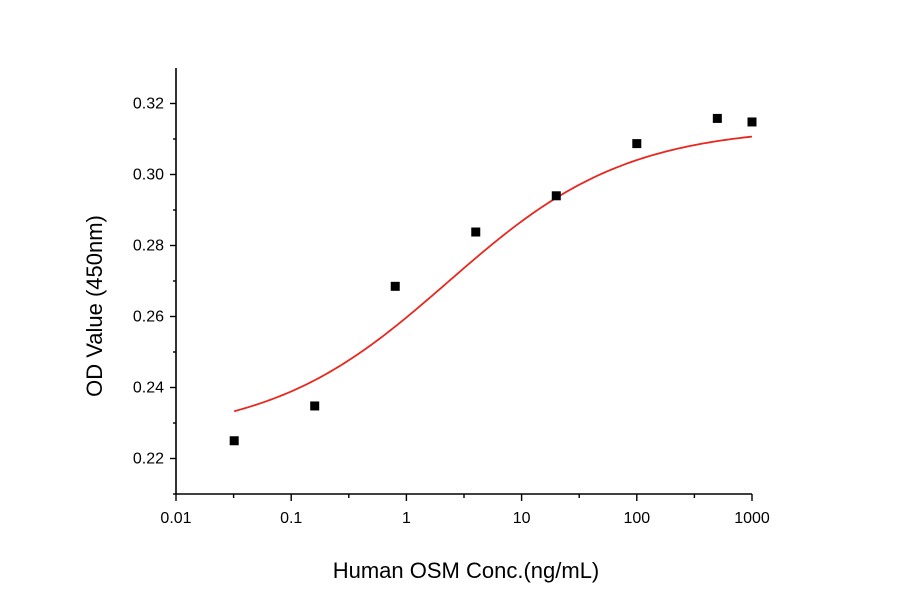  Describe the element at coordinates (148, 317) in the screenshot. I see `y-tick-label: 0.26` at that location.